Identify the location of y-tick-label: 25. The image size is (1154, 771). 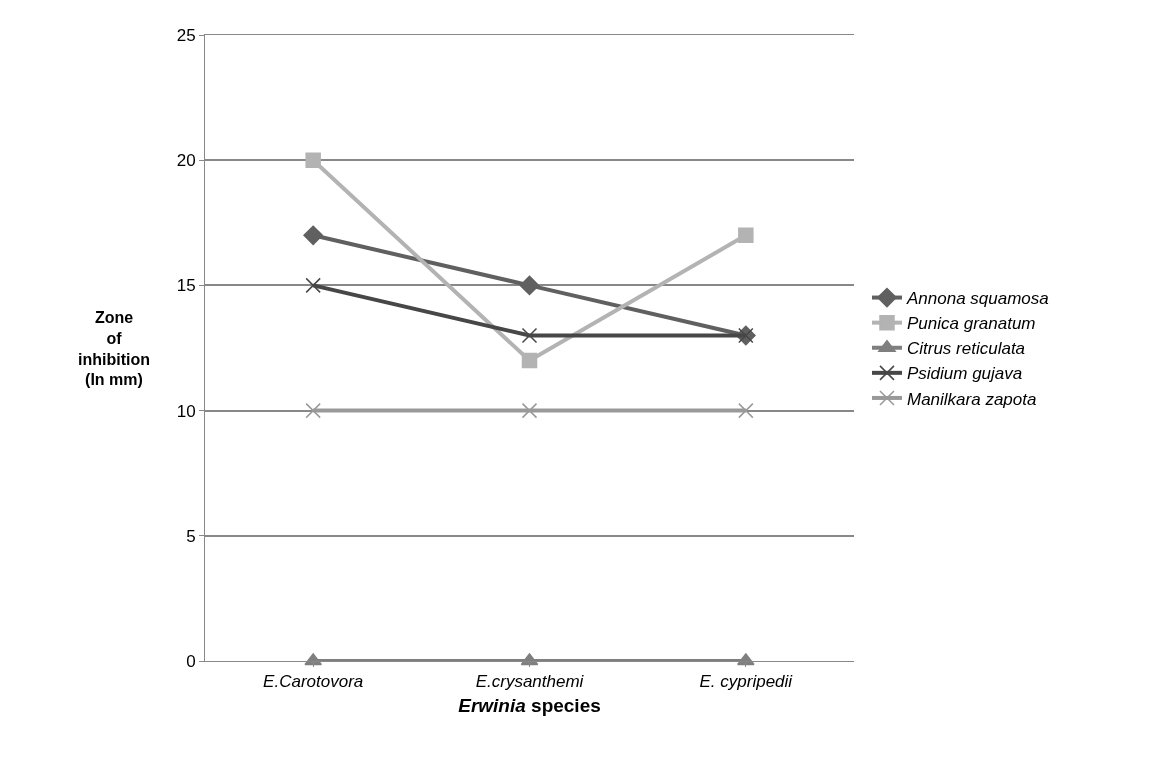
(186, 35).